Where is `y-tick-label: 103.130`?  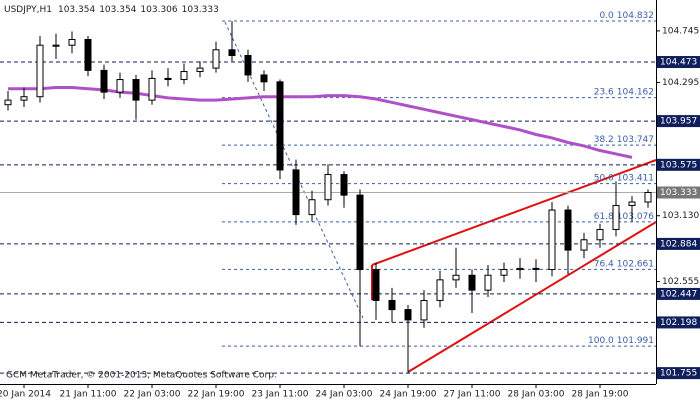 y-tick-label: 103.130 is located at coordinates (680, 216).